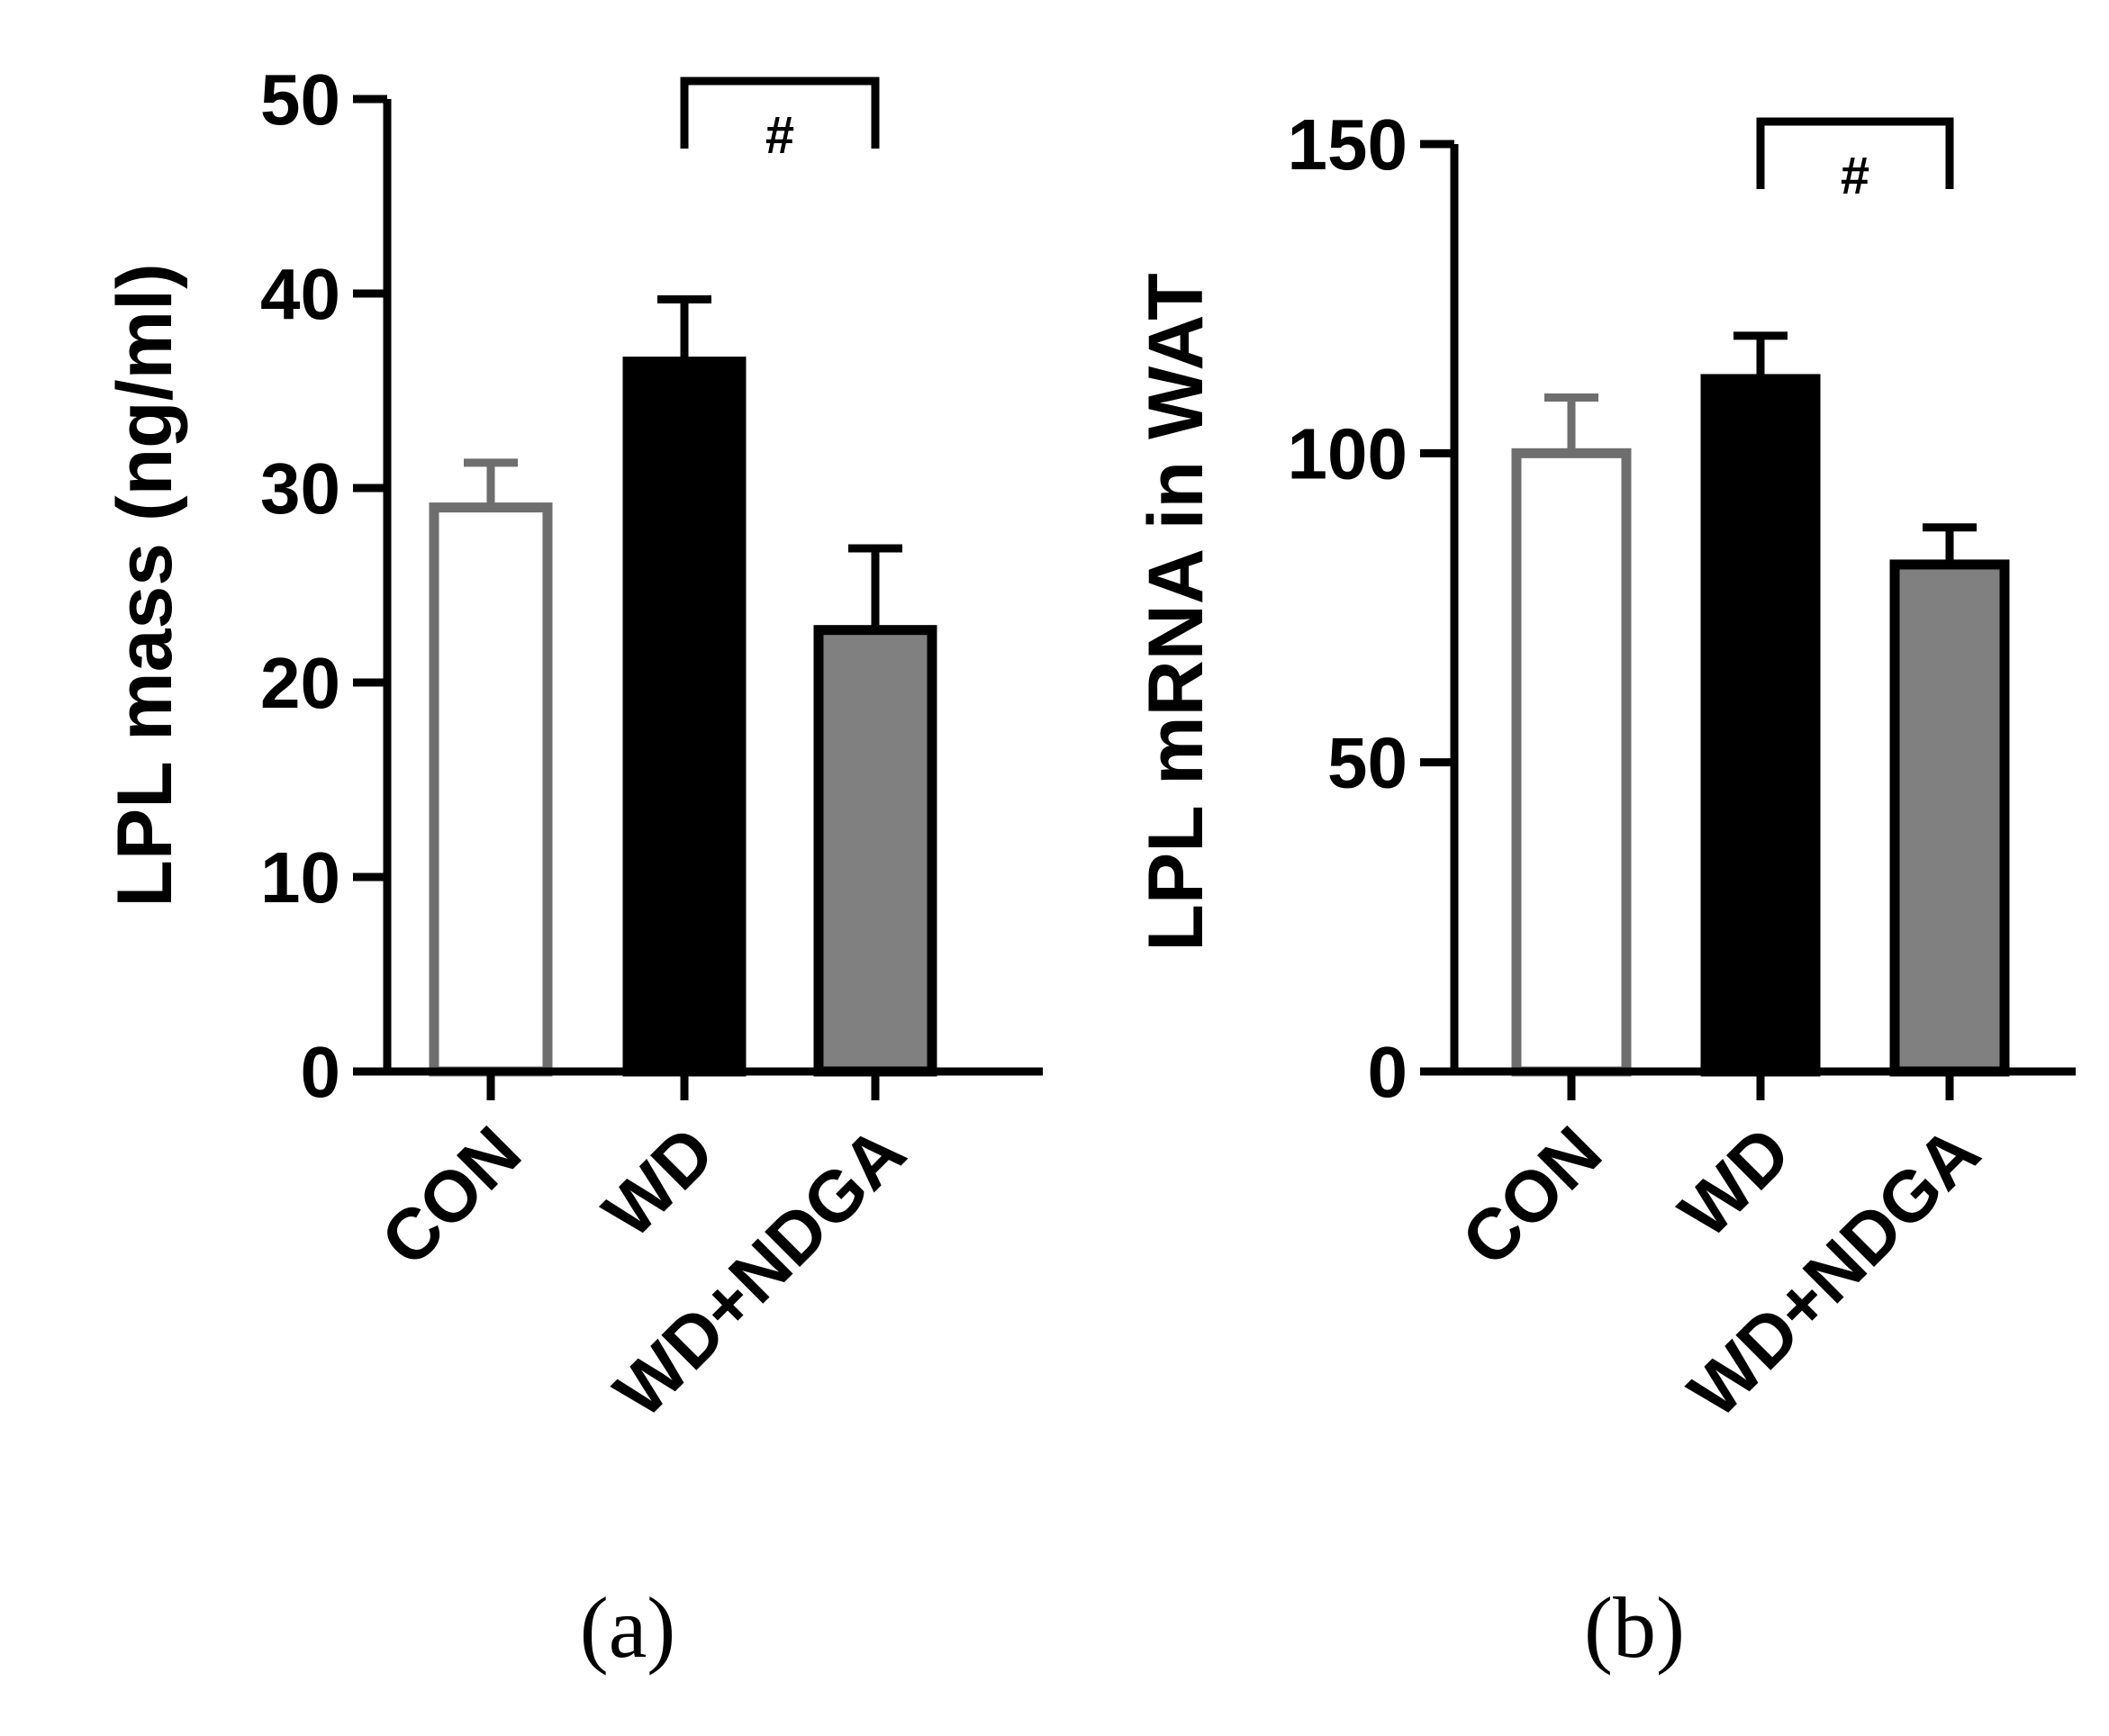 This screenshot has width=2109, height=1736. I want to click on y-tick-label: 20, so click(300, 683).